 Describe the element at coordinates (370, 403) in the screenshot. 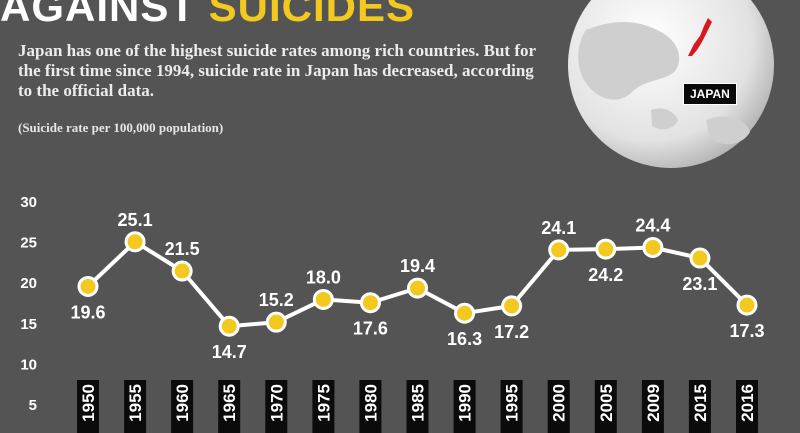

I see `x-tick-label: 1980` at that location.